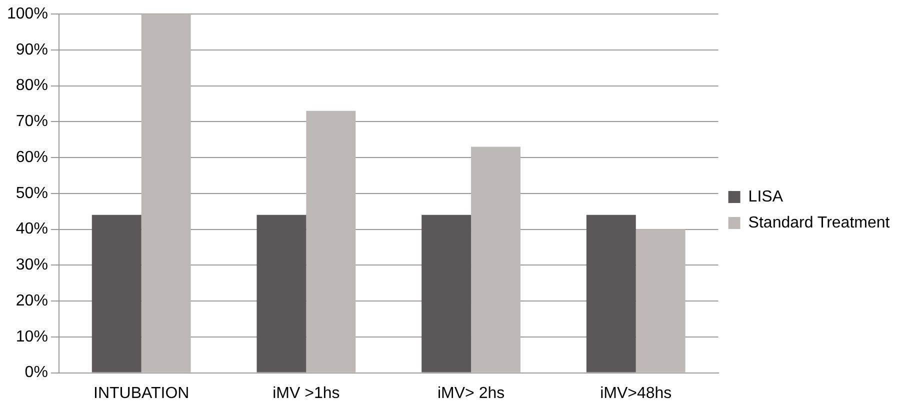 Image resolution: width=906 pixels, height=408 pixels. What do you see at coordinates (32, 337) in the screenshot?
I see `y-tick-label: 10%` at bounding box center [32, 337].